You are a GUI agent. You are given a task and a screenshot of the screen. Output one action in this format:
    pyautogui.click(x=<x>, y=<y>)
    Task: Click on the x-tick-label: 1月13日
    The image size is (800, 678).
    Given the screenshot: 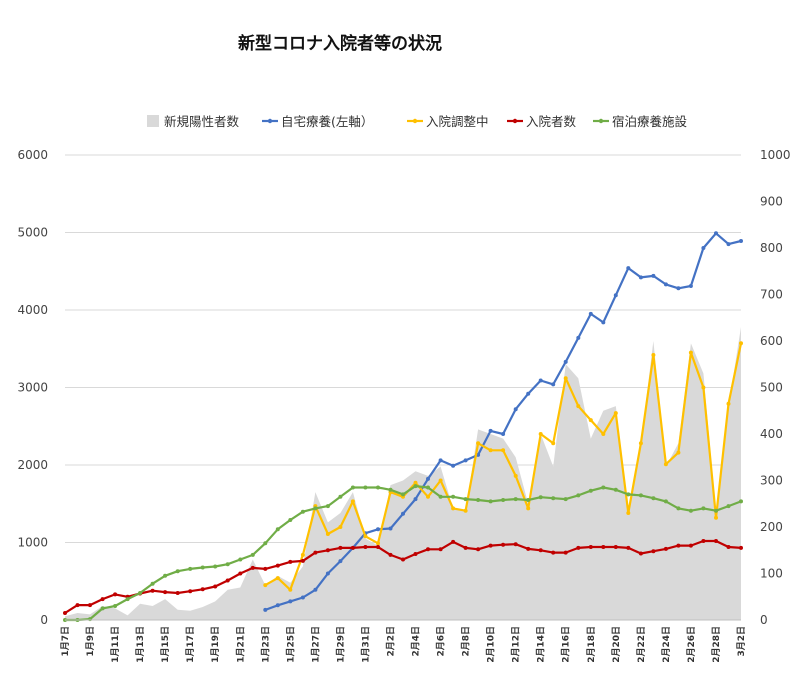 What is the action you would take?
    pyautogui.click(x=140, y=644)
    